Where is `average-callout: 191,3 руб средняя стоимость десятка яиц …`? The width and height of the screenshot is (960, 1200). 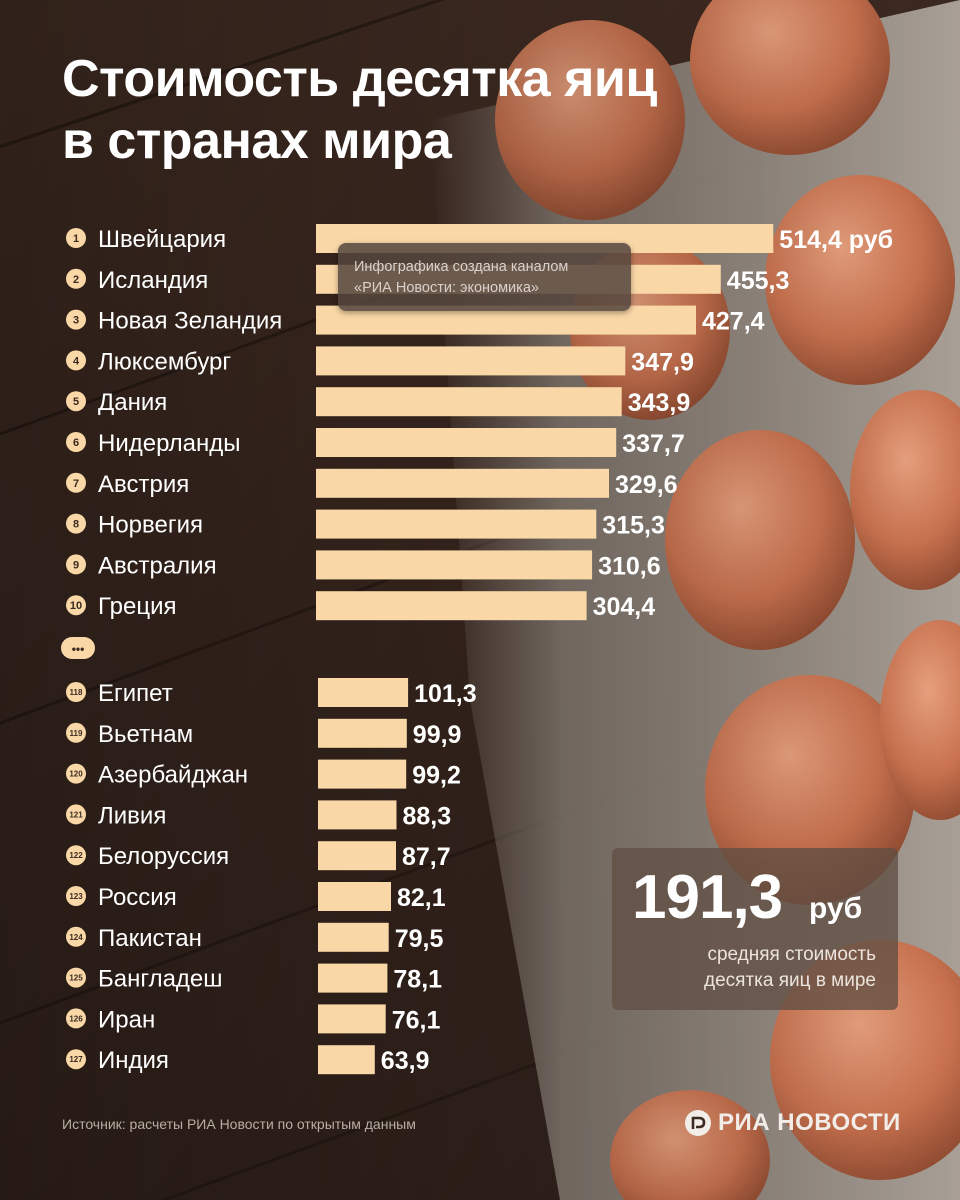 average-callout: 191,3 руб средняя стоимость десятка яиц … is located at coordinates (755, 929).